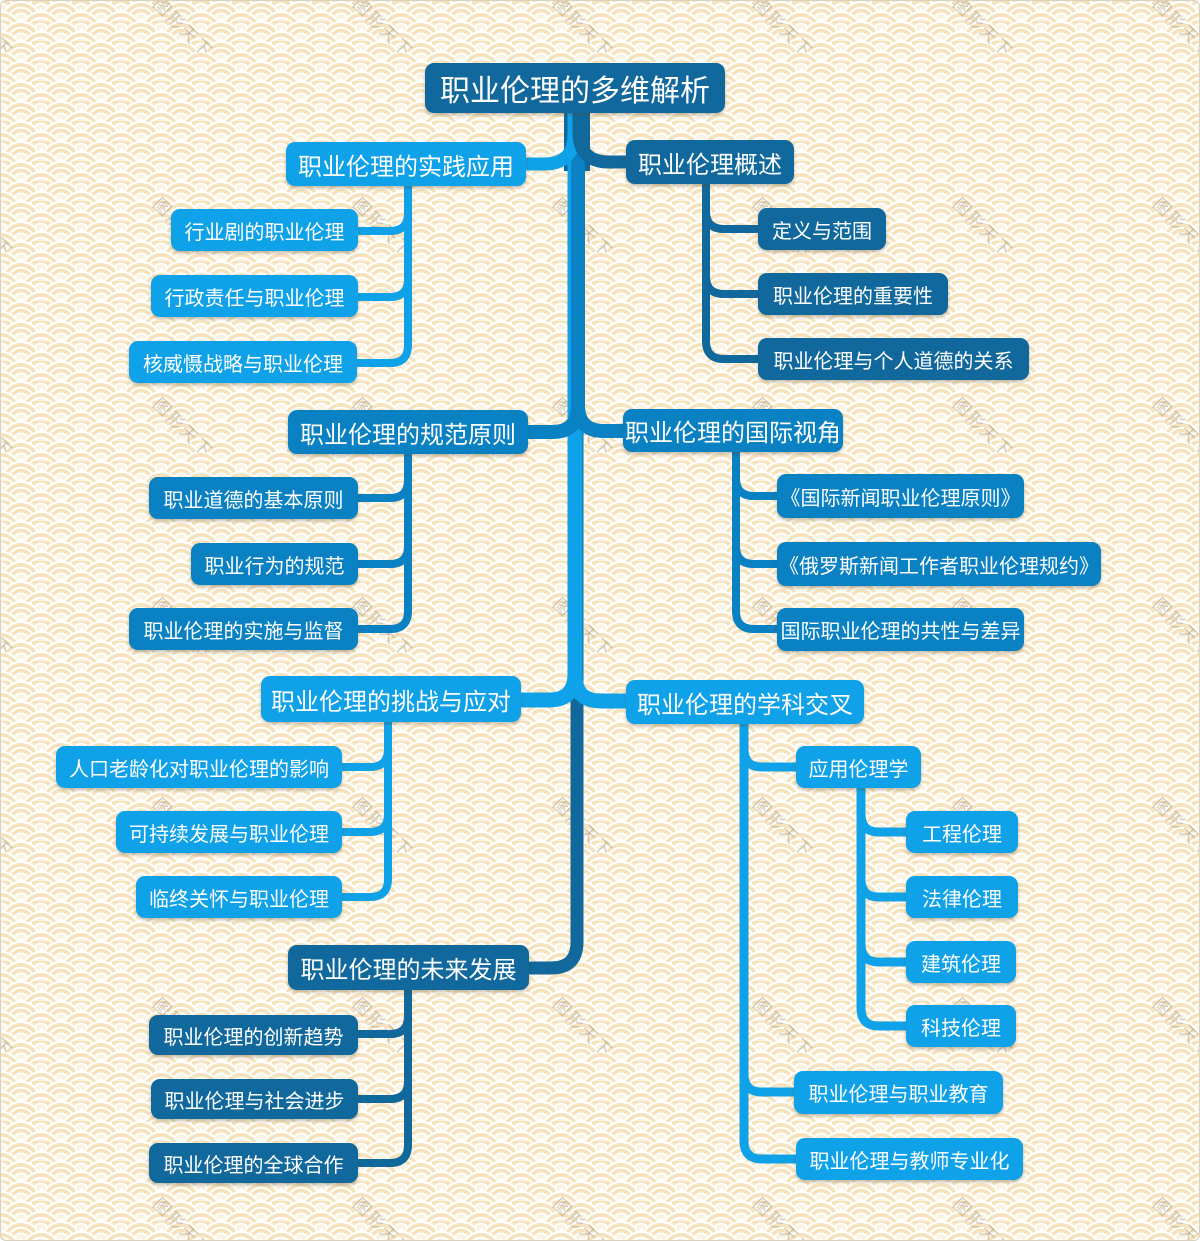 The width and height of the screenshot is (1200, 1241). Describe the element at coordinates (962, 832) in the screenshot. I see `node-engineering-ethics: 工程伦理` at that location.